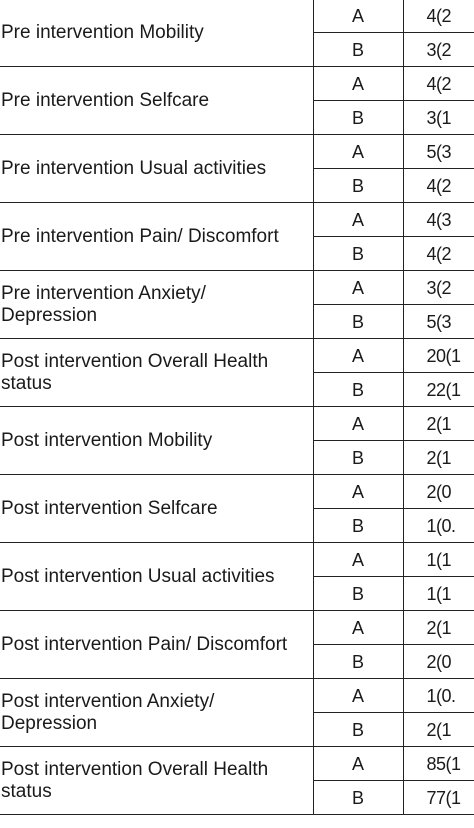 This screenshot has width=474, height=828. I want to click on table-row: Post intervention Selfcare A 2(0, so click(237, 508).